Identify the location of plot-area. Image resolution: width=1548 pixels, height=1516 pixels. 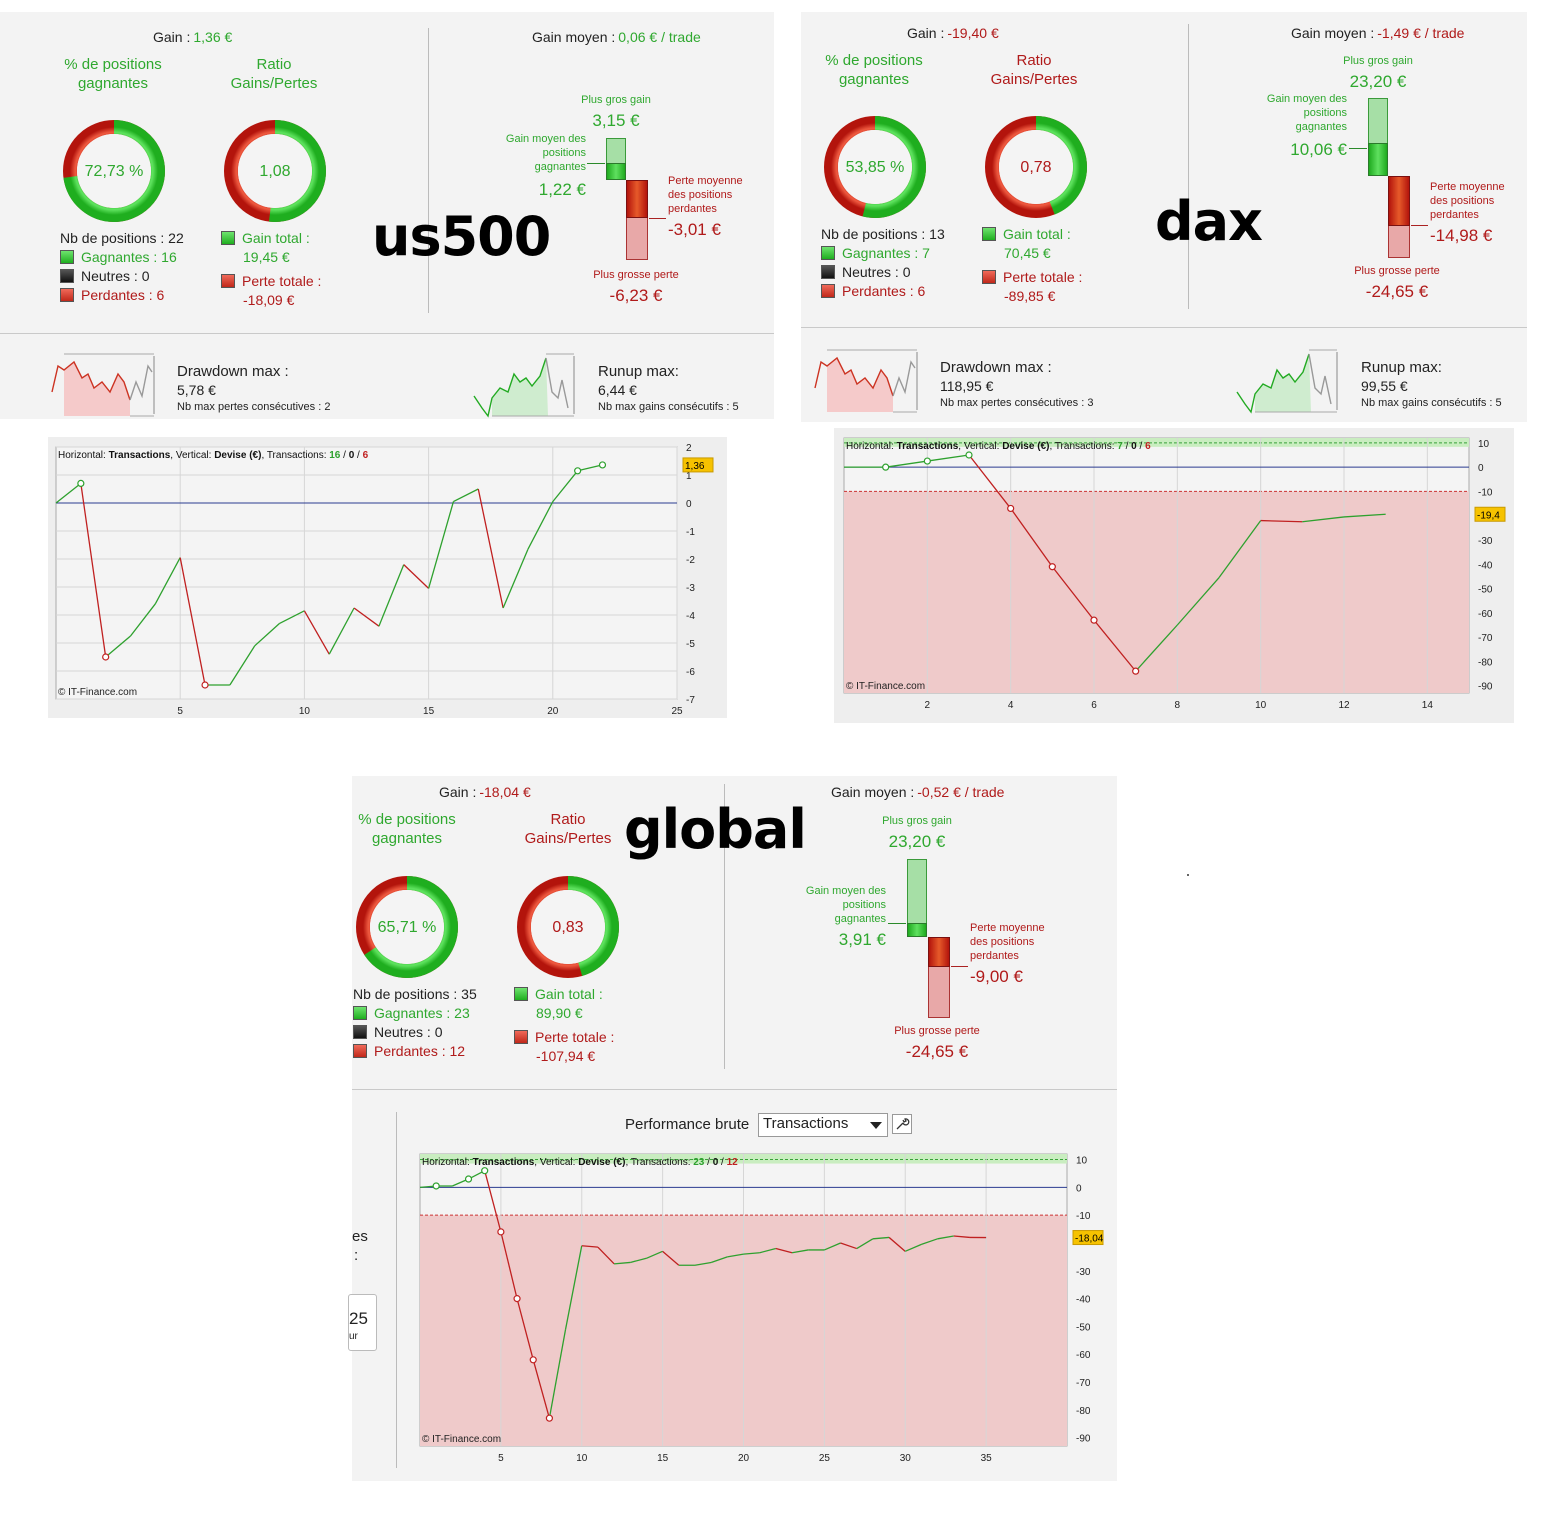
(366, 573).